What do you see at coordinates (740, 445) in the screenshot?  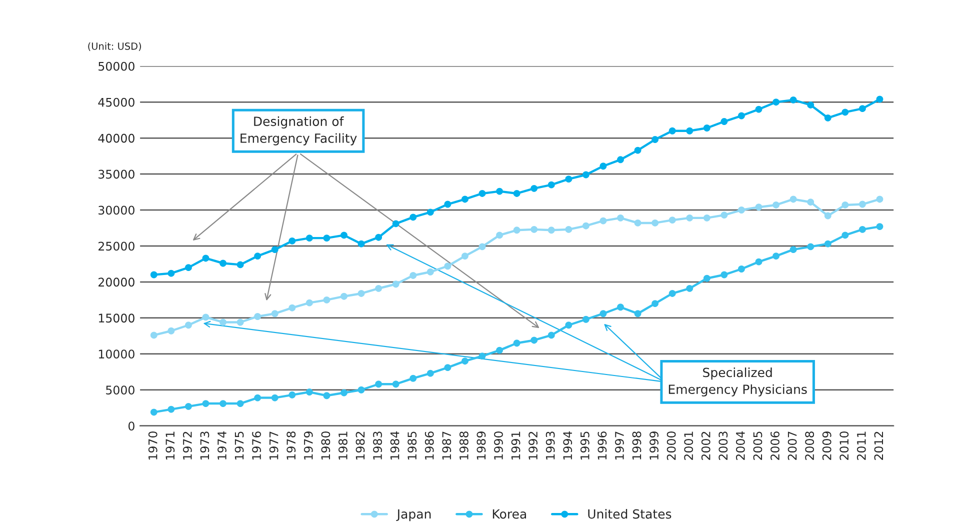 I see `x-tick-label: 2004` at bounding box center [740, 445].